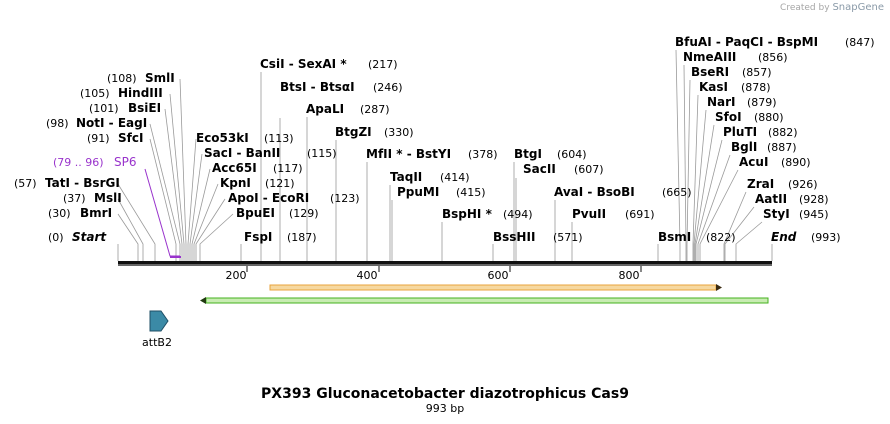  I want to click on site-label-kpni: KpnI, so click(235, 183).